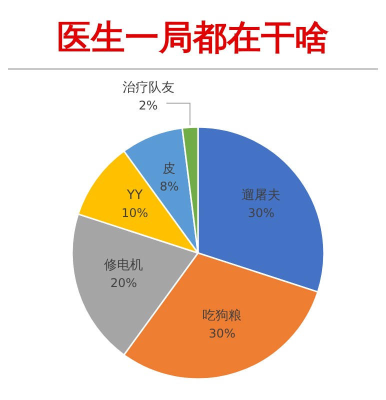  What do you see at coordinates (148, 88) in the screenshot?
I see `slice-label: 治疗队友` at bounding box center [148, 88].